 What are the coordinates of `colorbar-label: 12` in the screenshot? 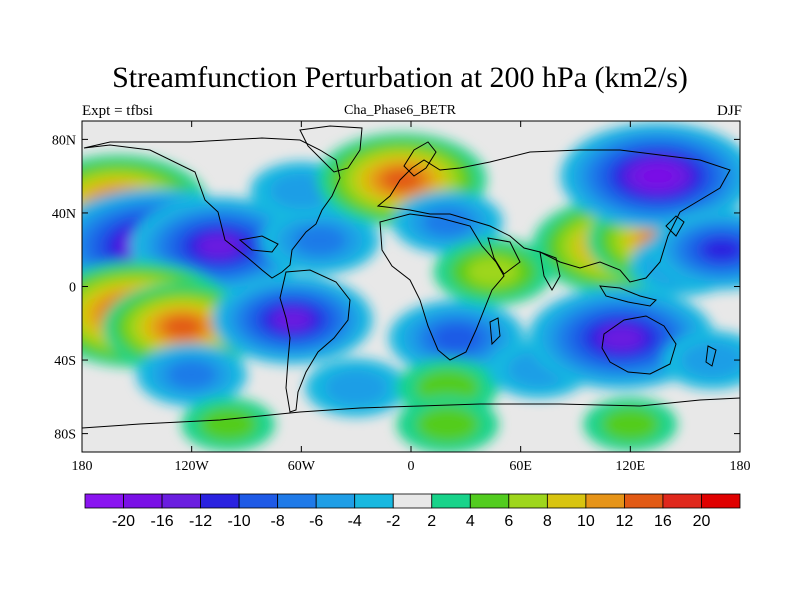 It's located at (625, 521).